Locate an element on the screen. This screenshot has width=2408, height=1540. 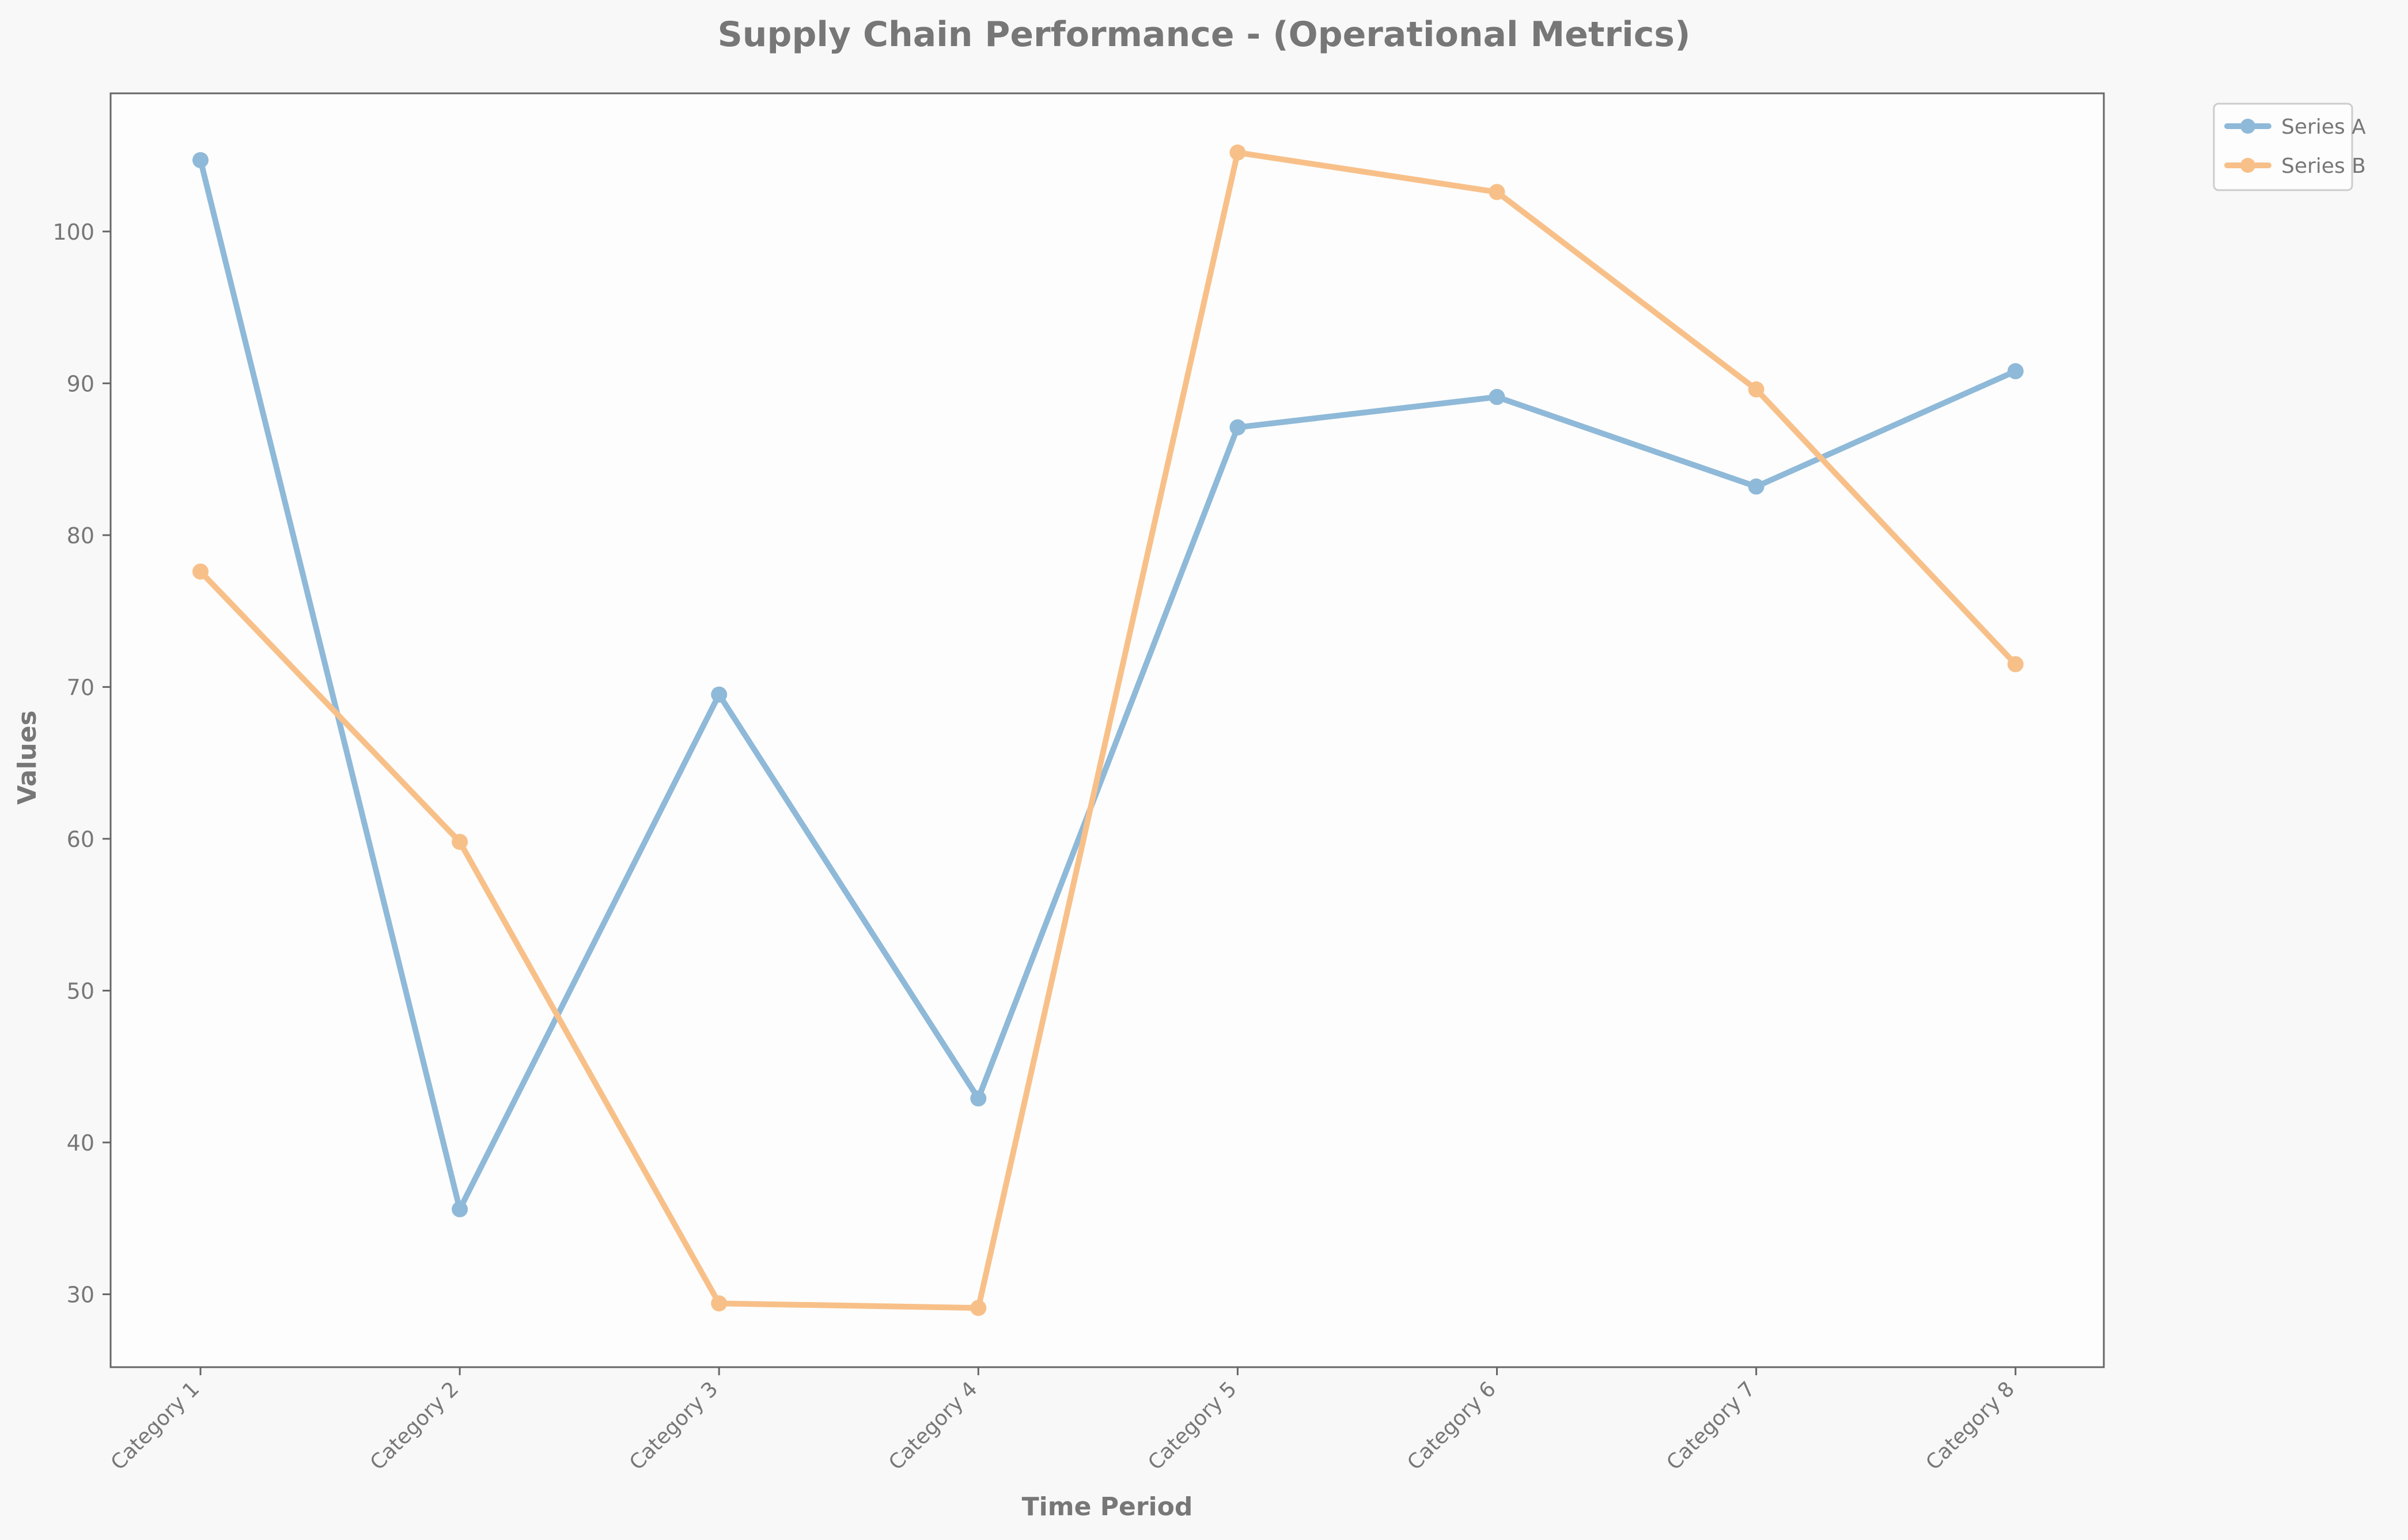
y-tick-label: 40 is located at coordinates (80, 1143).